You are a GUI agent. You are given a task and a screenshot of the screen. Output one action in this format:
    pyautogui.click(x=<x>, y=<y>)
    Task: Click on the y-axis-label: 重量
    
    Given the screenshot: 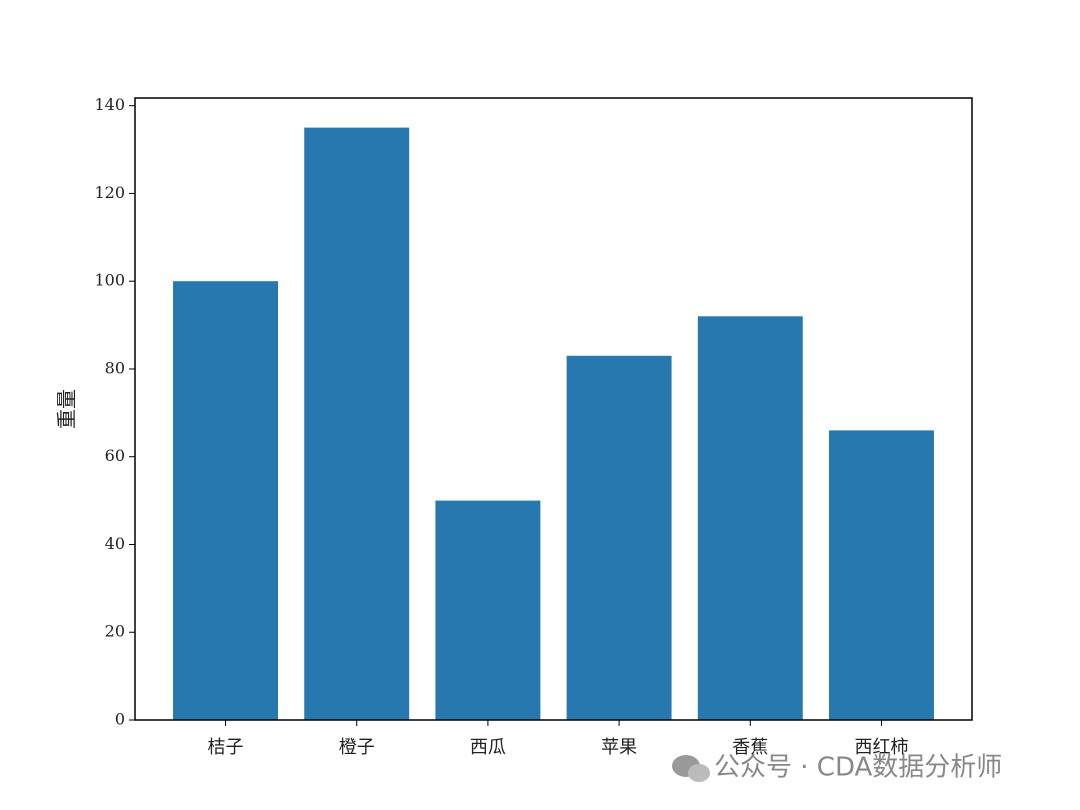 What is the action you would take?
    pyautogui.click(x=67, y=409)
    